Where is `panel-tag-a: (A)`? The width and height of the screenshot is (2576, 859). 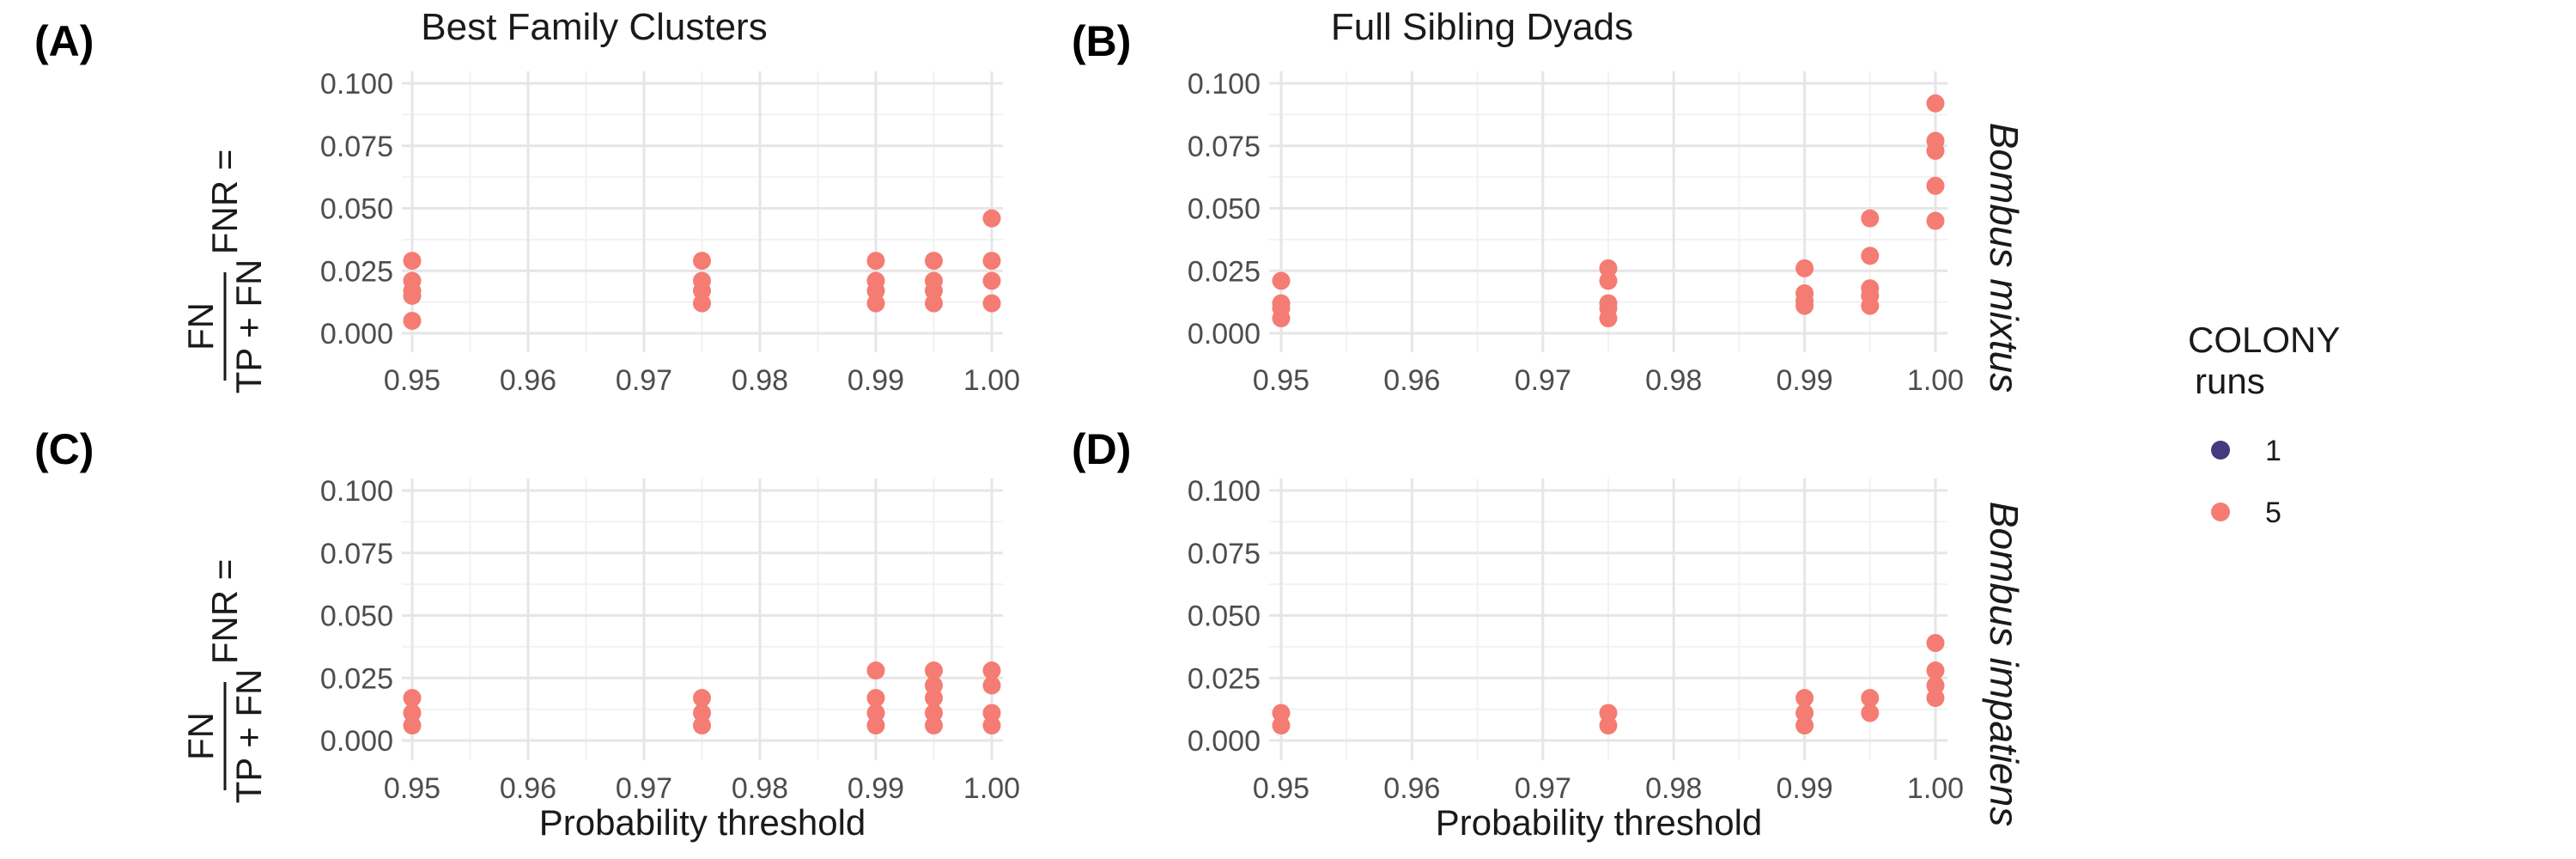 panel-tag-a: (A) is located at coordinates (64, 41).